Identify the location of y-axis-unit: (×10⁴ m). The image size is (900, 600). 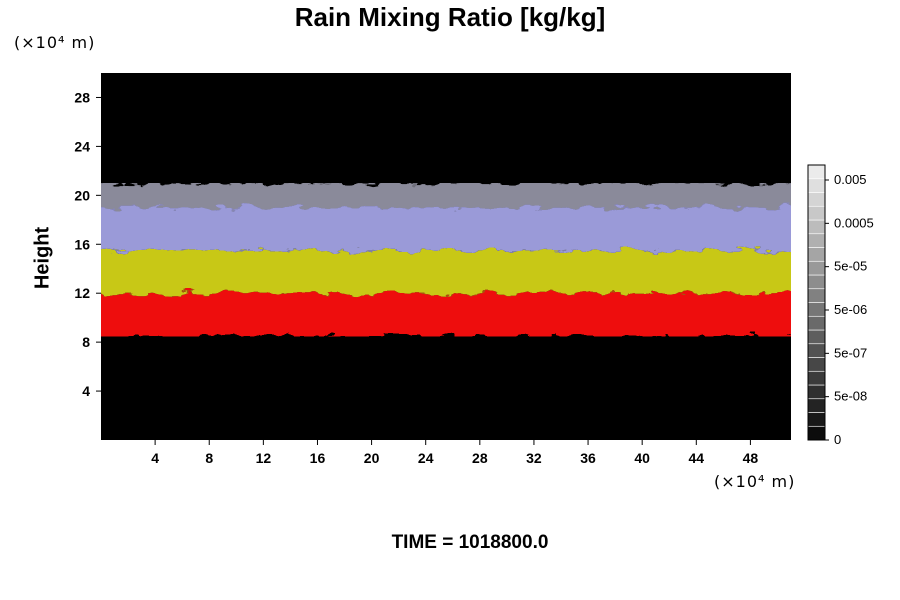
(55, 42).